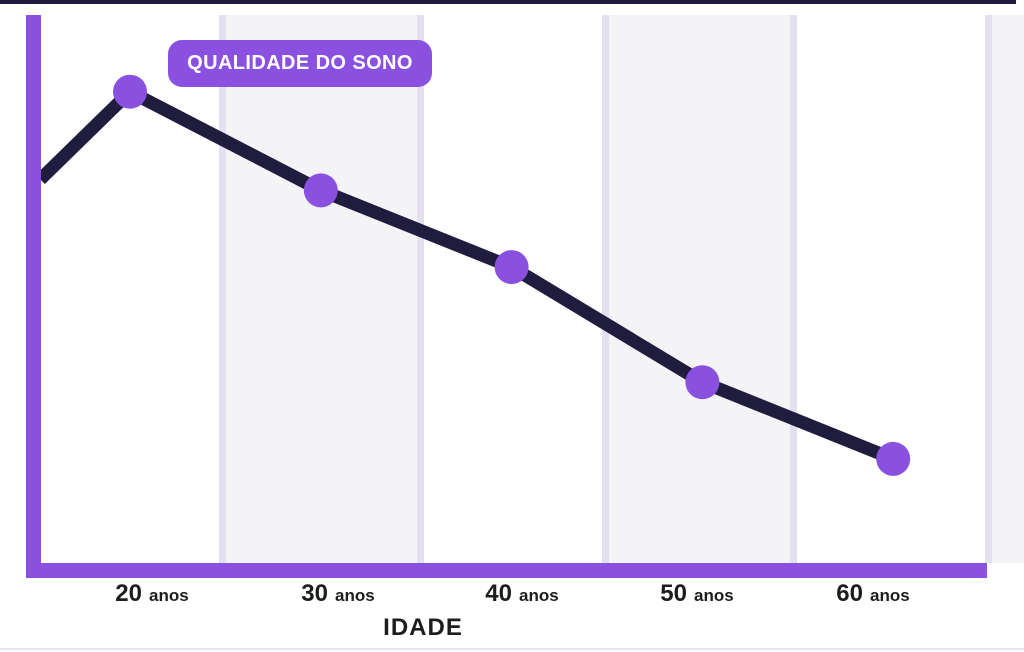  Describe the element at coordinates (129, 593) in the screenshot. I see `tick-age-number: 20` at that location.